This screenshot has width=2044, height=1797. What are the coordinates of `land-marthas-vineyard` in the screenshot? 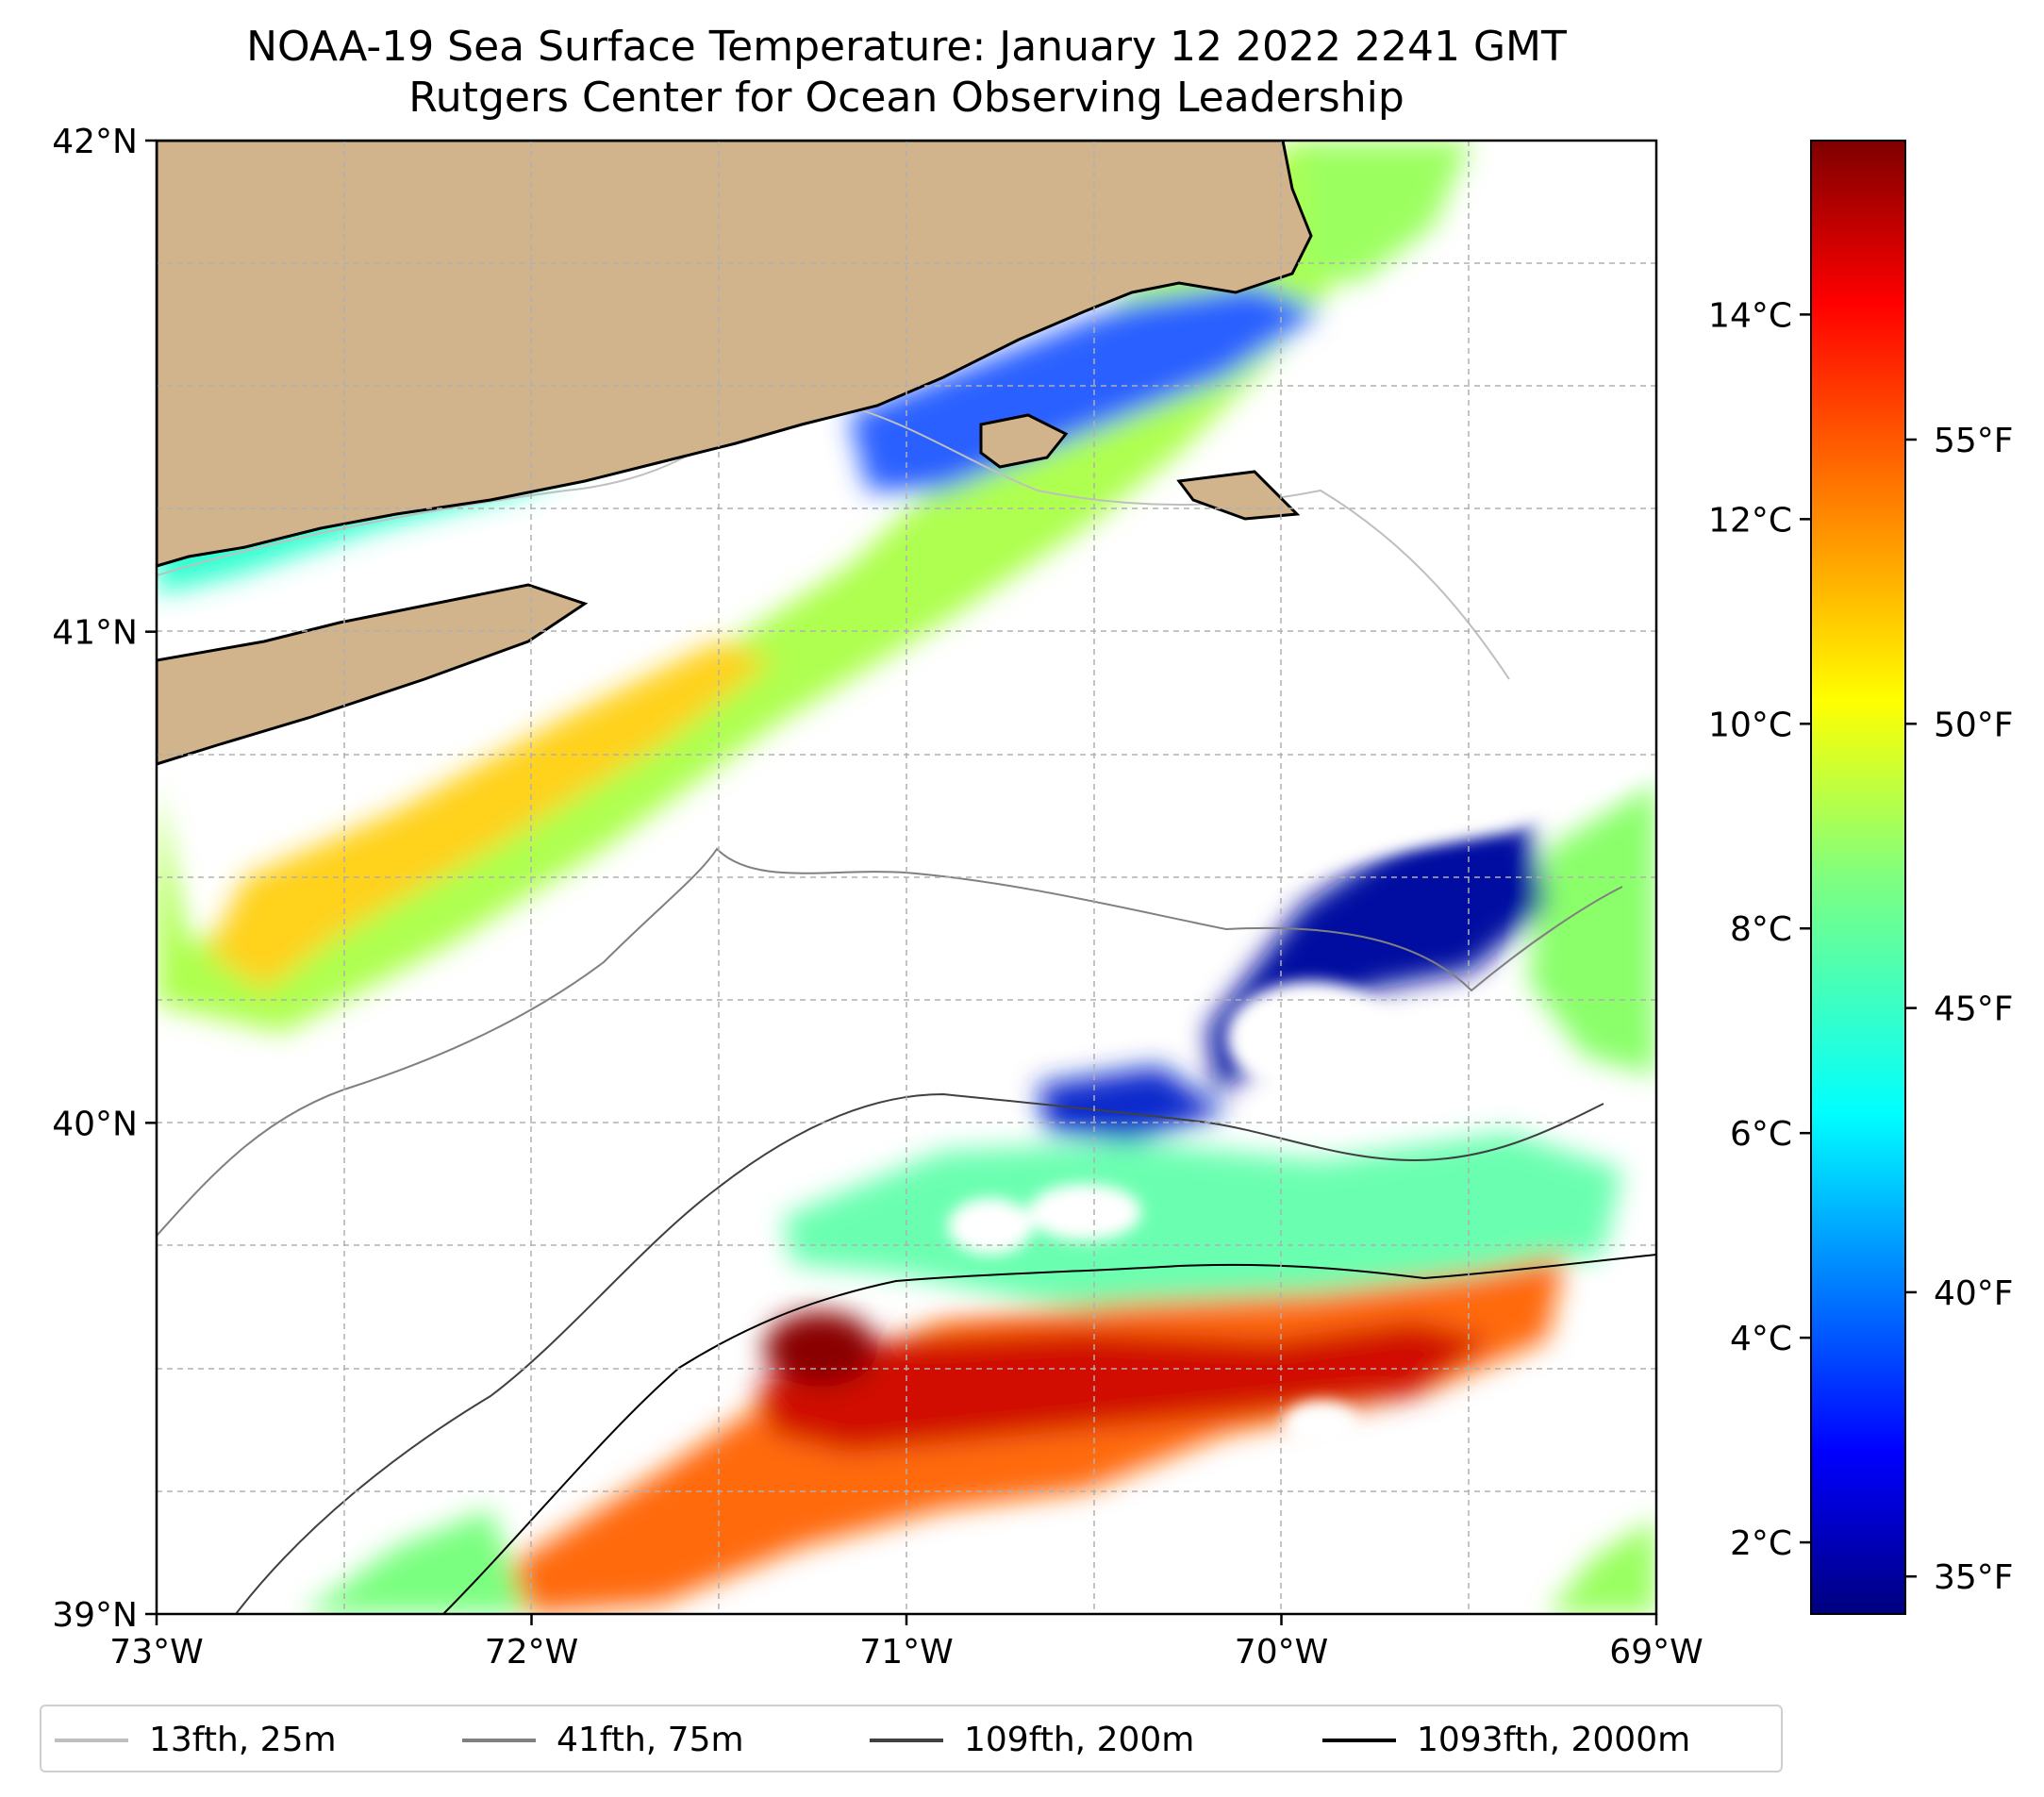 It's located at (1024, 441).